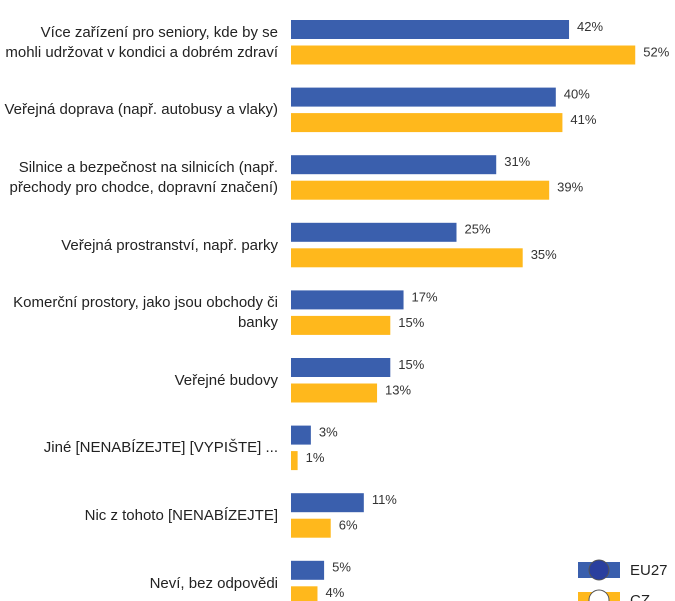 The image size is (675, 601). What do you see at coordinates (226, 380) in the screenshot?
I see `category-label: Veřejné budovy` at bounding box center [226, 380].